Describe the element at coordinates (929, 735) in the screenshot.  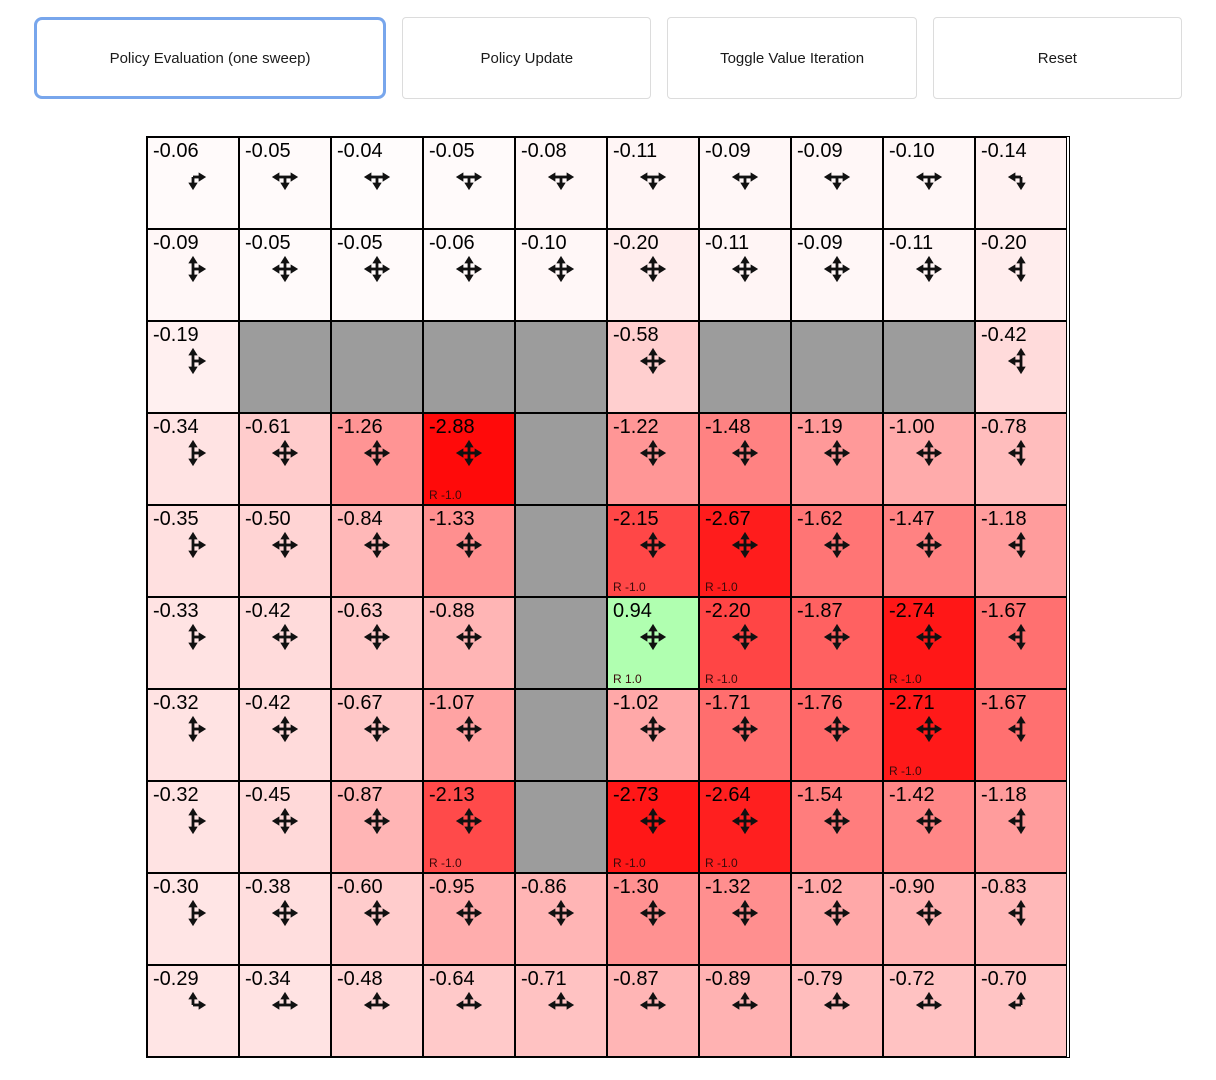
I see `grid-cell: -2.71 R -1.0` at that location.